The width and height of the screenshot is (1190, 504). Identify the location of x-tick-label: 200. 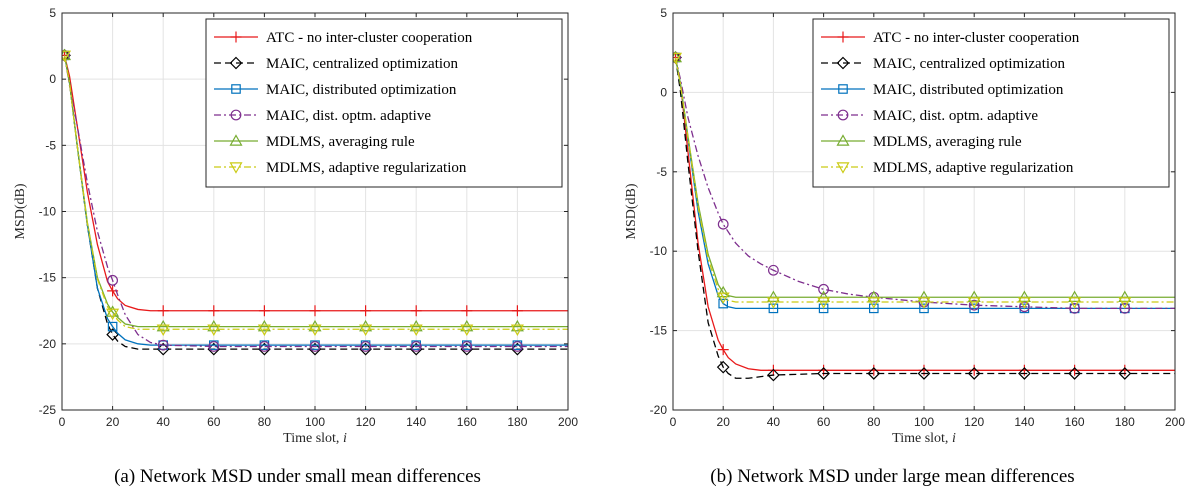
(1175, 422).